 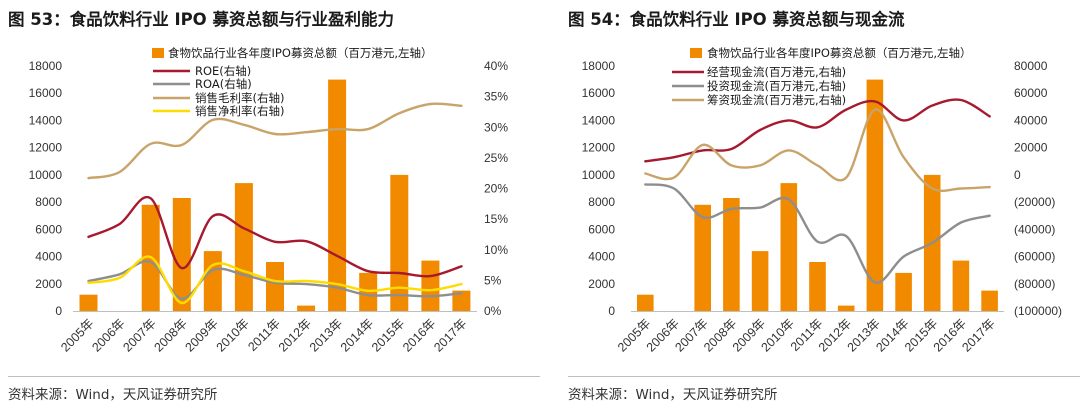 I want to click on x-tick-label: 2009年, so click(x=202, y=335).